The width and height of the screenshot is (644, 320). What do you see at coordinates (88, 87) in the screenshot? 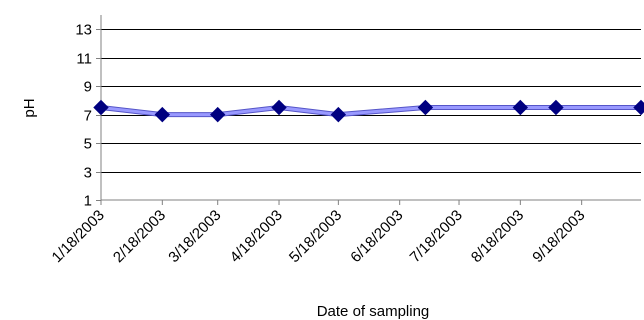
I see `y-tick-label: 9` at bounding box center [88, 87].